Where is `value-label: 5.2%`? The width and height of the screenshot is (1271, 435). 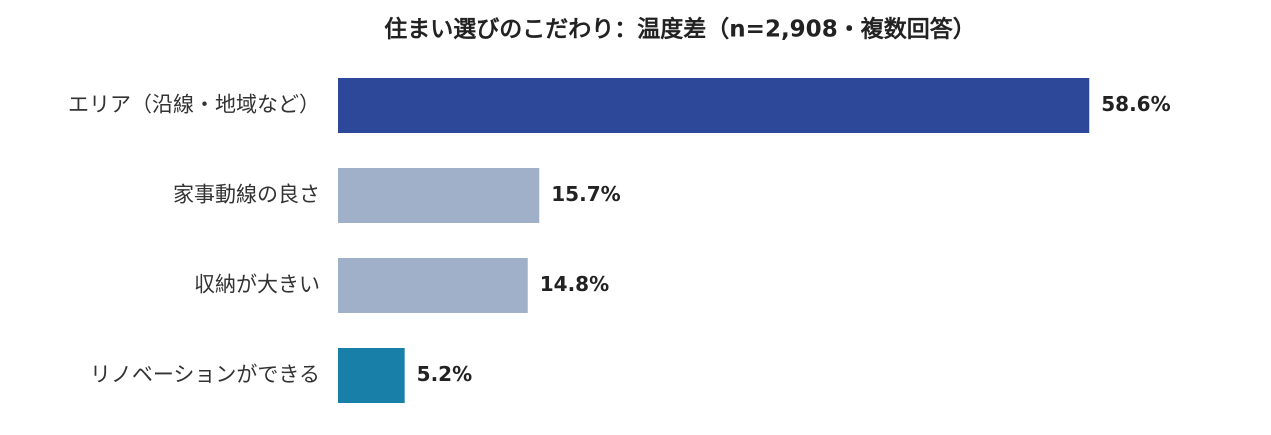 value-label: 5.2% is located at coordinates (444, 374).